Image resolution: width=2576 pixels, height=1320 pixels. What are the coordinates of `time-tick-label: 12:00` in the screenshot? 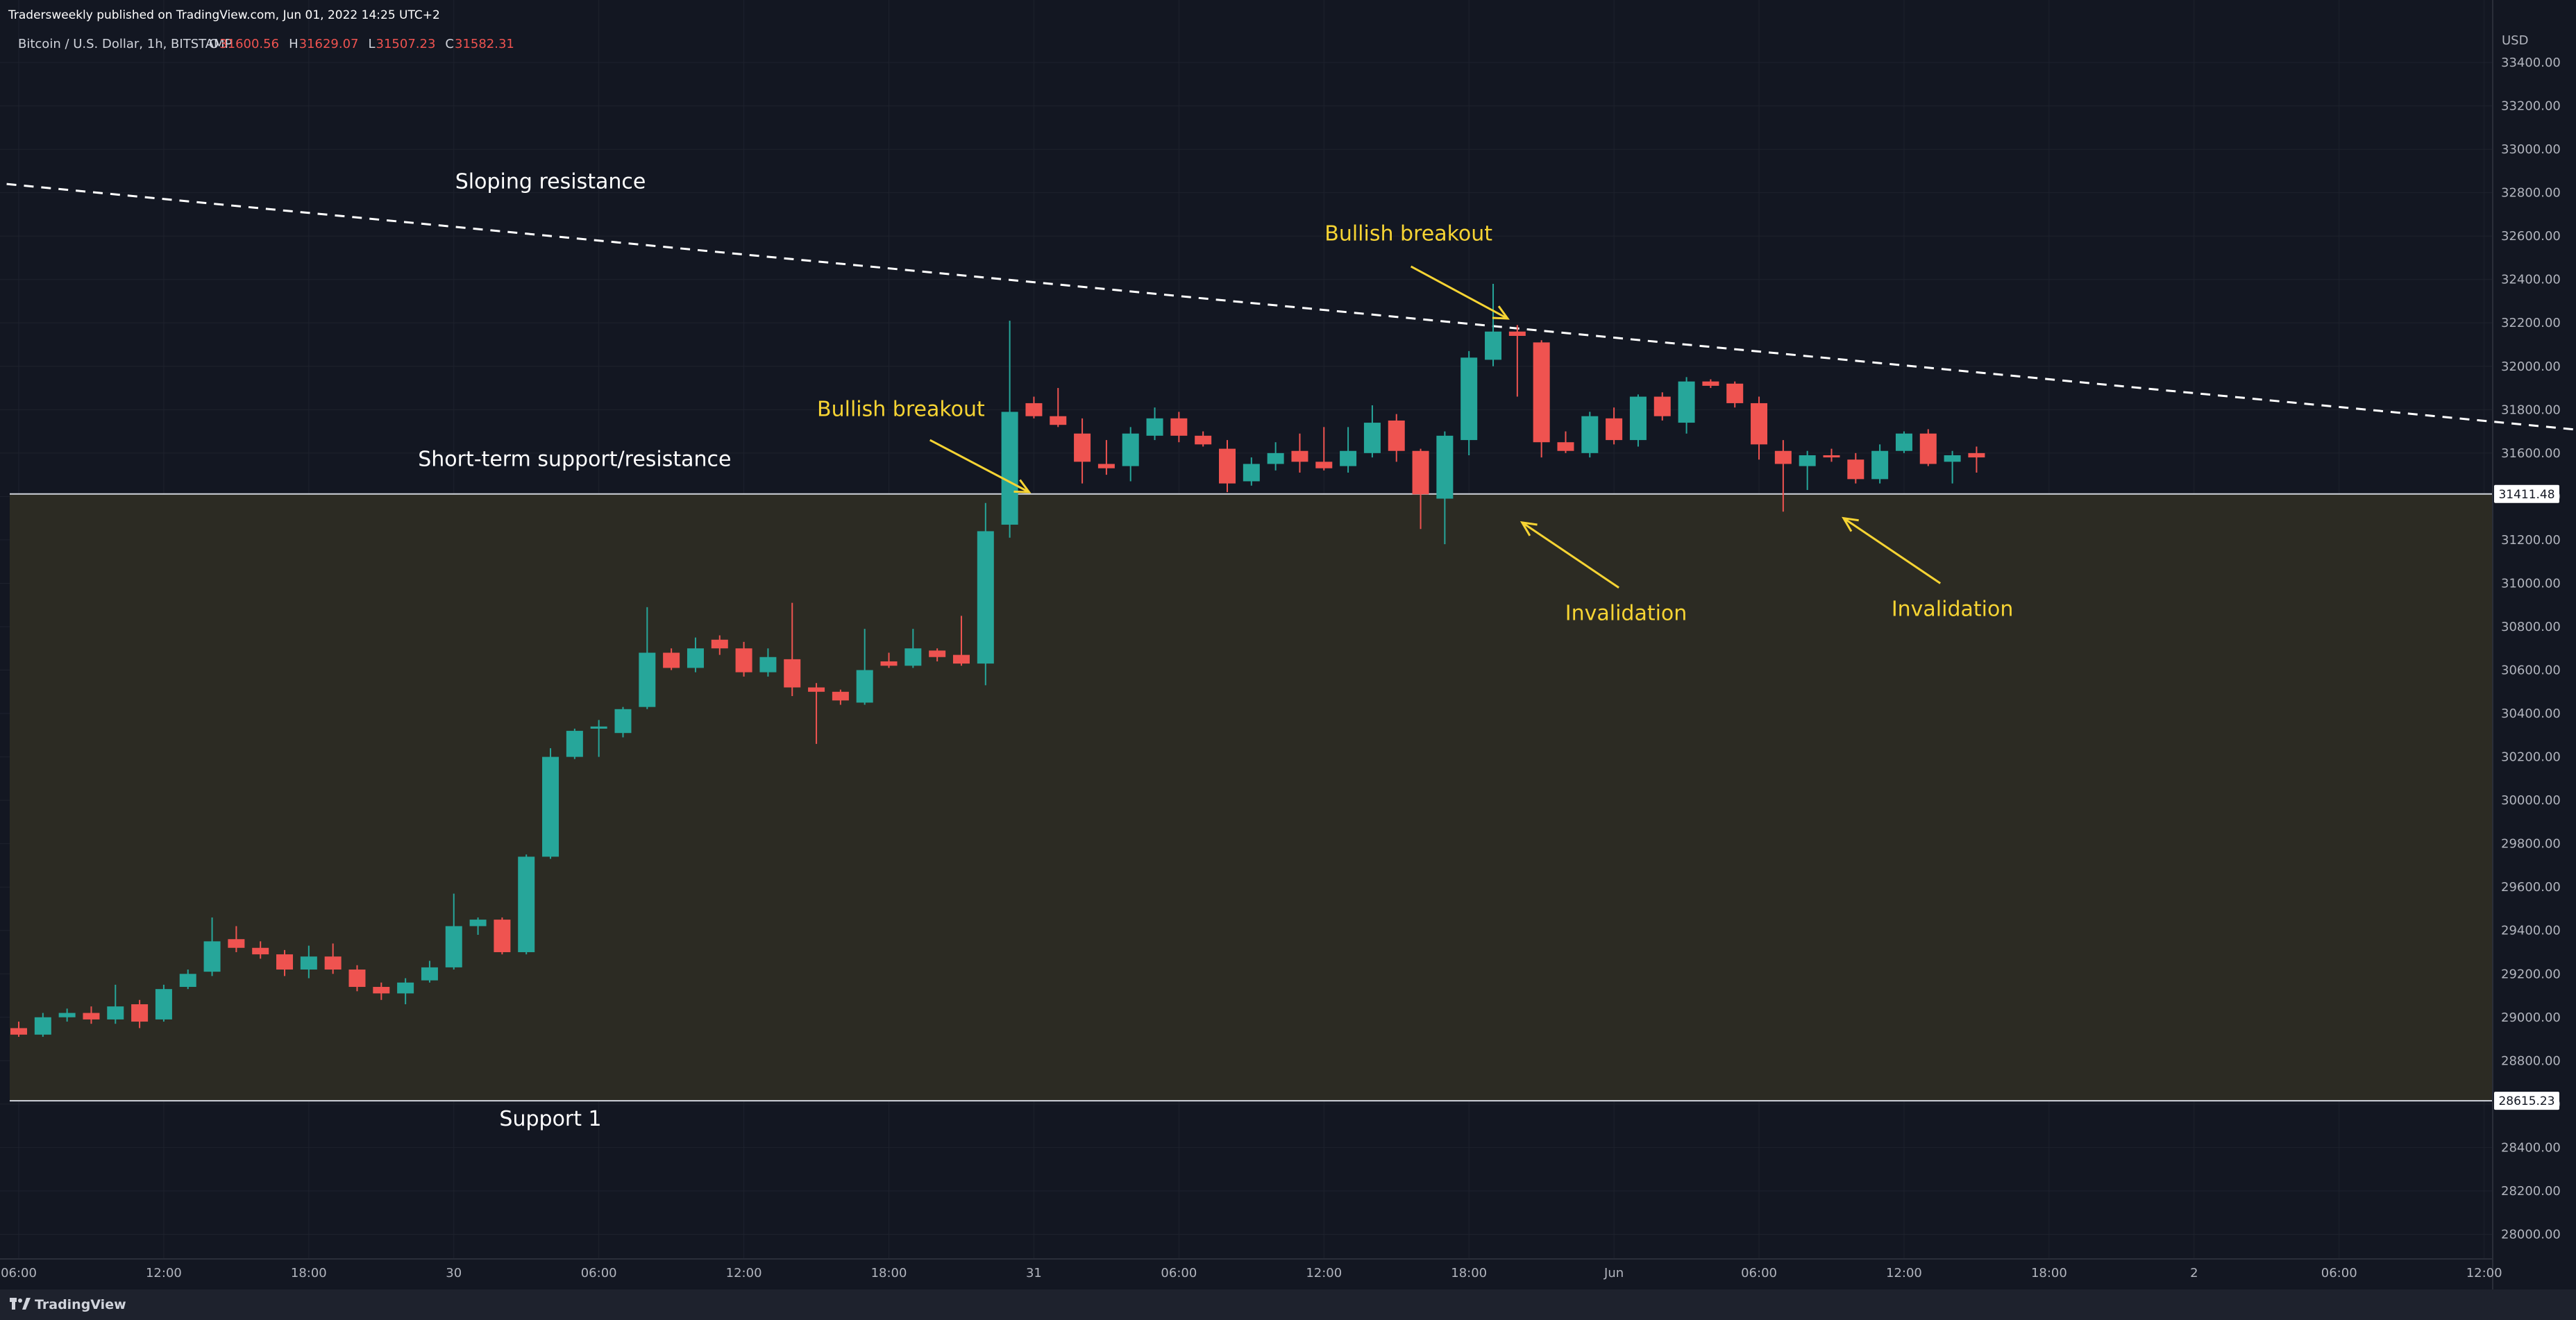 It's located at (1324, 1273).